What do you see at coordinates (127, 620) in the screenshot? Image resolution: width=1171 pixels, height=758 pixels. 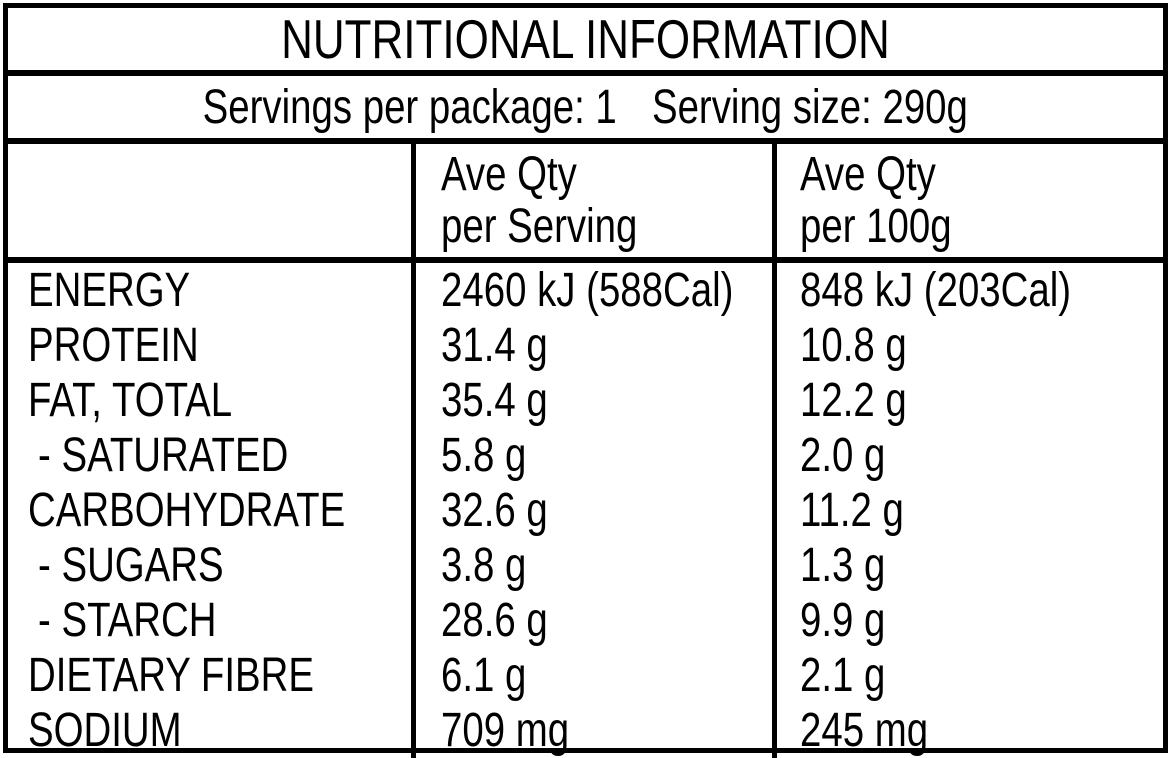 I see `row-label: - STARCH` at bounding box center [127, 620].